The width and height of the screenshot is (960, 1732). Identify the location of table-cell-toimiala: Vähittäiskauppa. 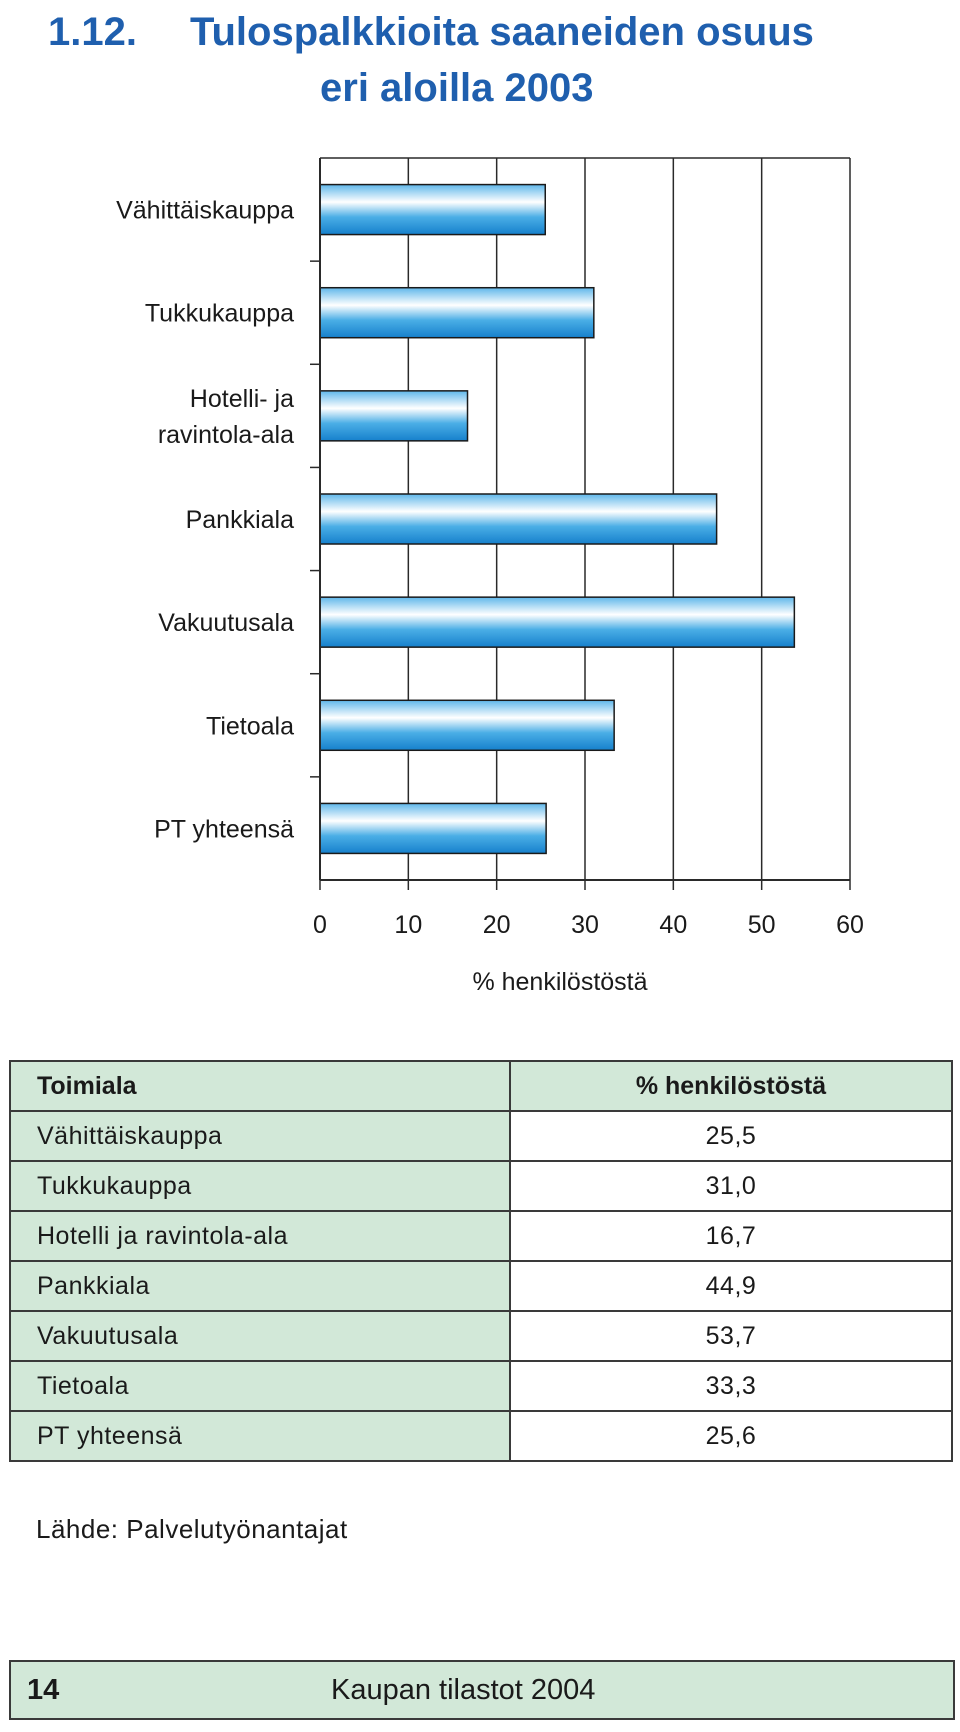
(260, 1136).